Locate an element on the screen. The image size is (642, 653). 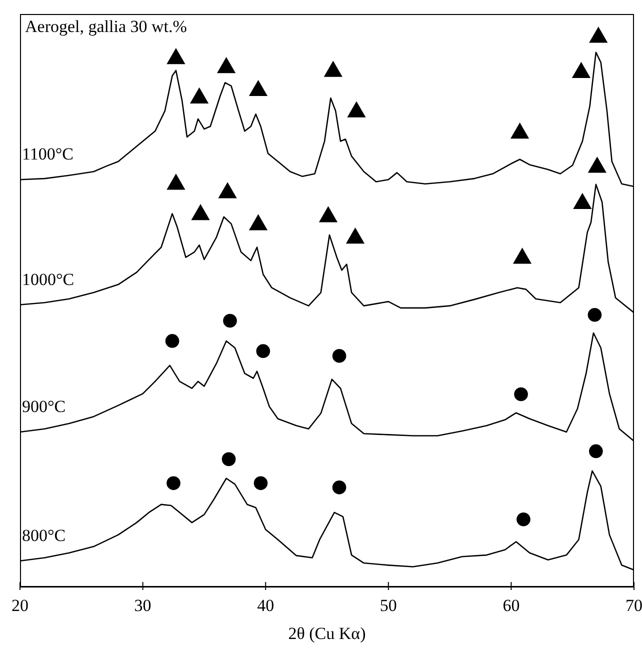
x-axis-title: 2θ (Cu Kα) is located at coordinates (327, 633).